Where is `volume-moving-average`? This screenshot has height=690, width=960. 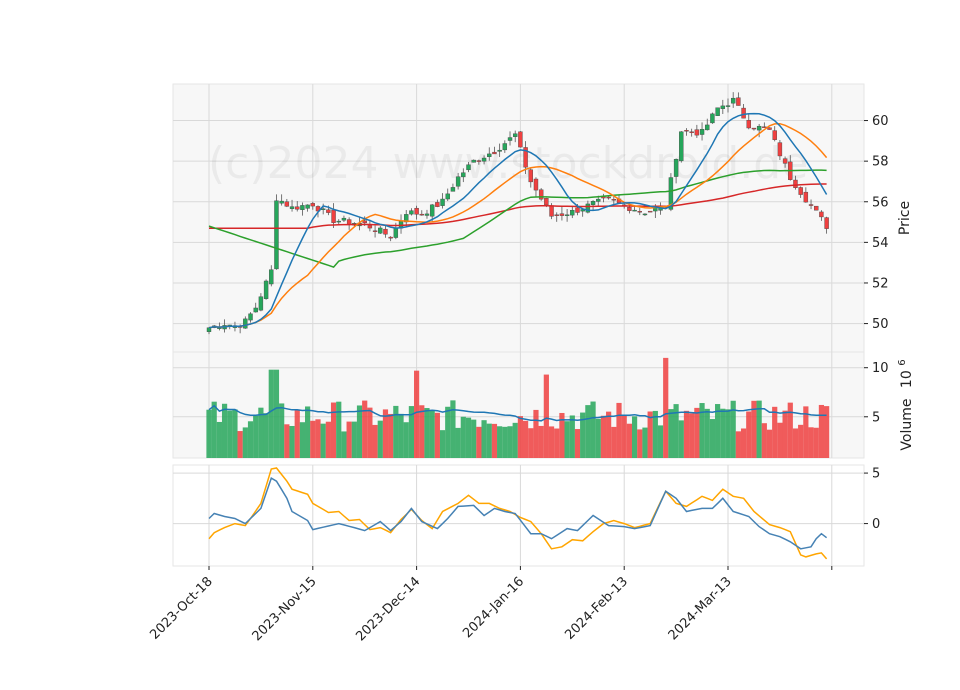
volume-moving-average is located at coordinates (517, 413).